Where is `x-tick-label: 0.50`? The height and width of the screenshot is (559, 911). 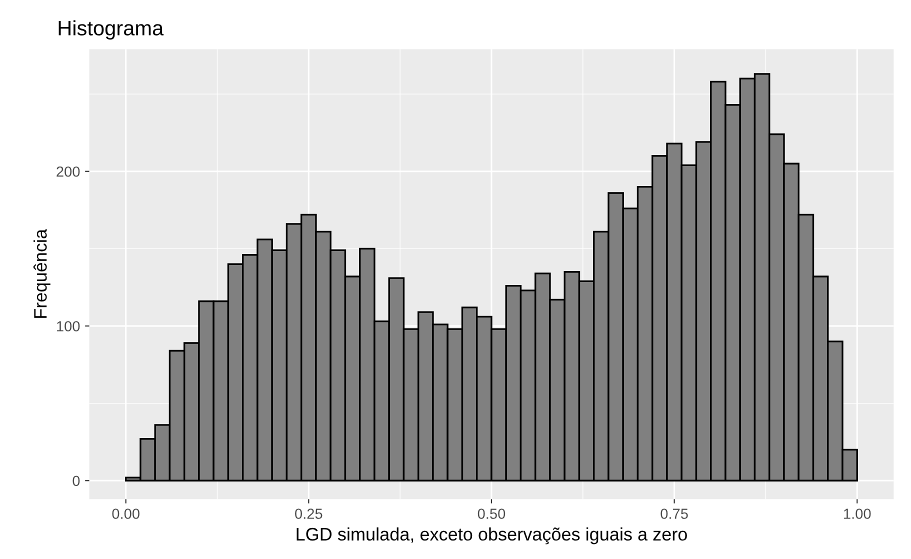
x-tick-label: 0.50 is located at coordinates (492, 513).